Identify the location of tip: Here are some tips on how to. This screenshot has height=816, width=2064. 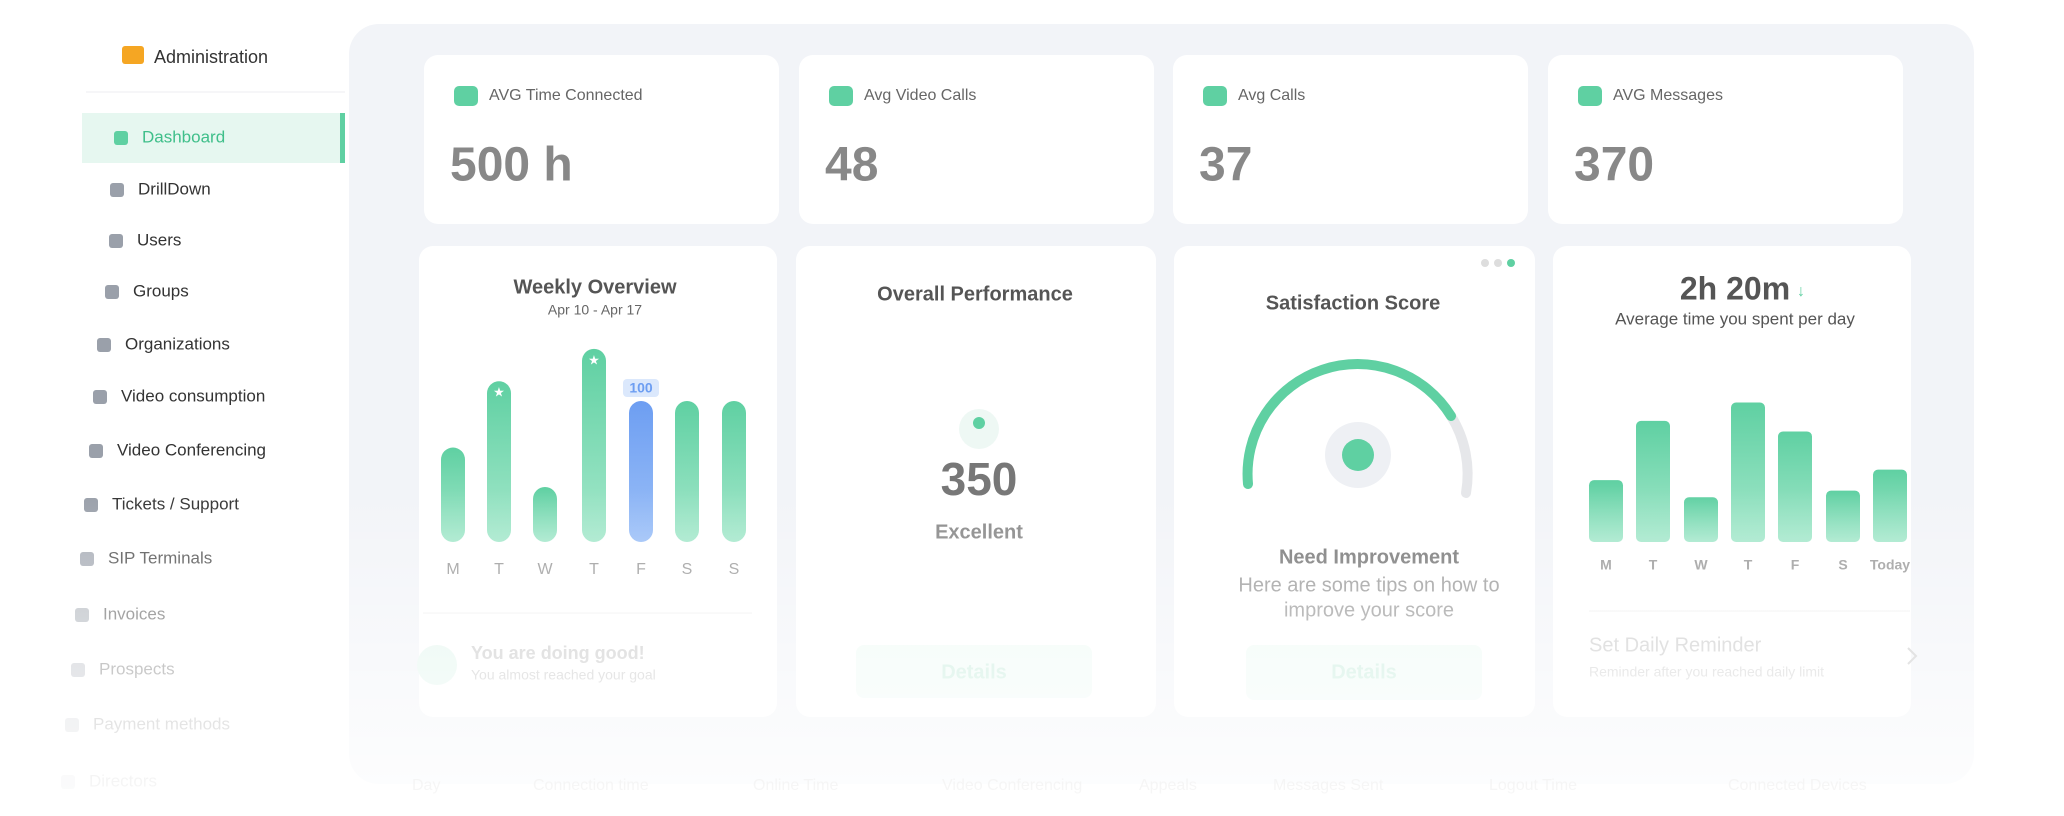
(1368, 585).